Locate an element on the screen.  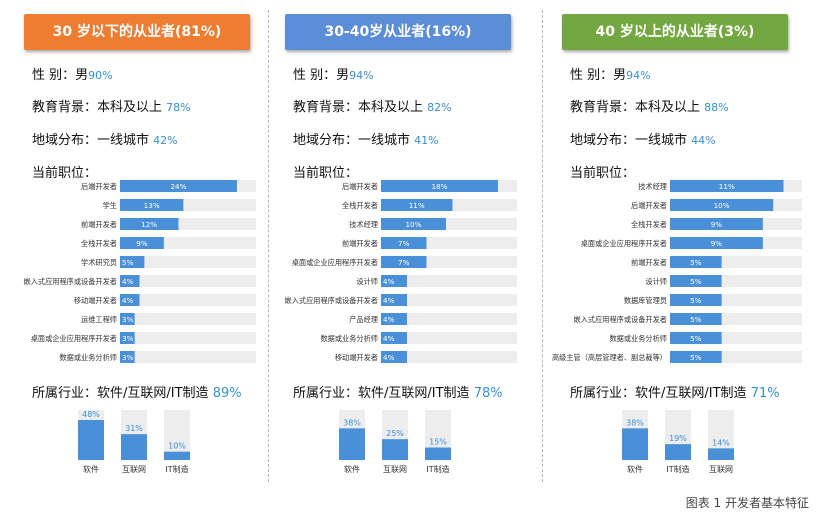
position-category-label: 移动端开发者 is located at coordinates (356, 357).